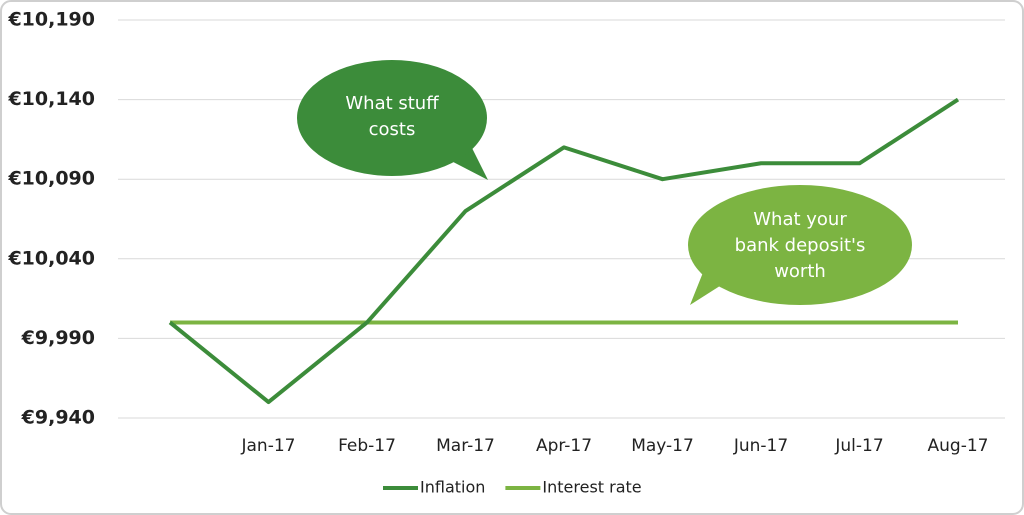 The image size is (1024, 515). I want to click on legend-label: Inflation, so click(452, 487).